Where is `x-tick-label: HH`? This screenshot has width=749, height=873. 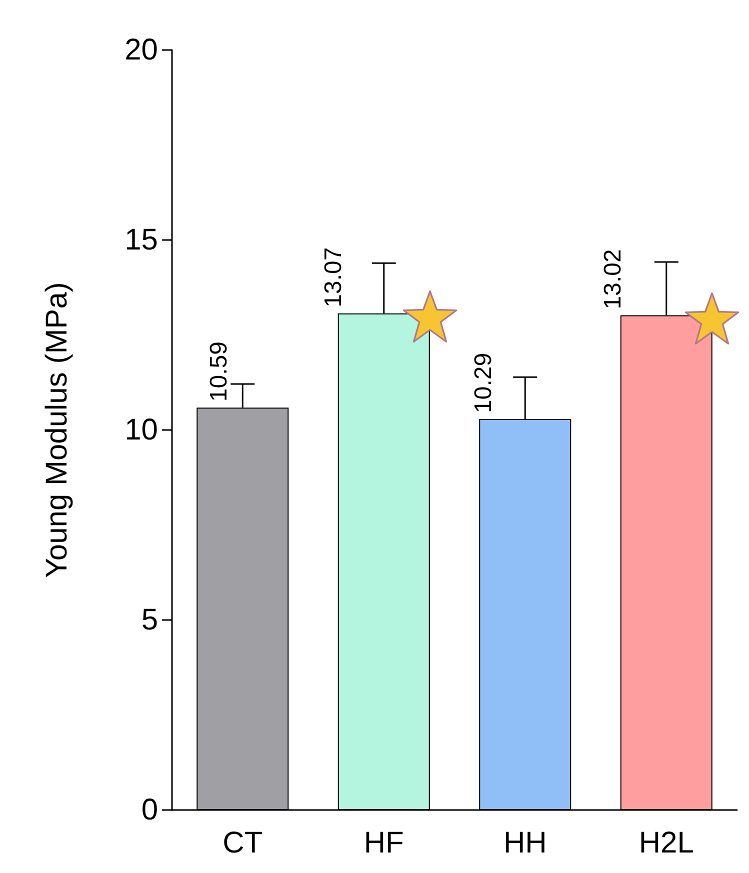
x-tick-label: HH is located at coordinates (525, 843).